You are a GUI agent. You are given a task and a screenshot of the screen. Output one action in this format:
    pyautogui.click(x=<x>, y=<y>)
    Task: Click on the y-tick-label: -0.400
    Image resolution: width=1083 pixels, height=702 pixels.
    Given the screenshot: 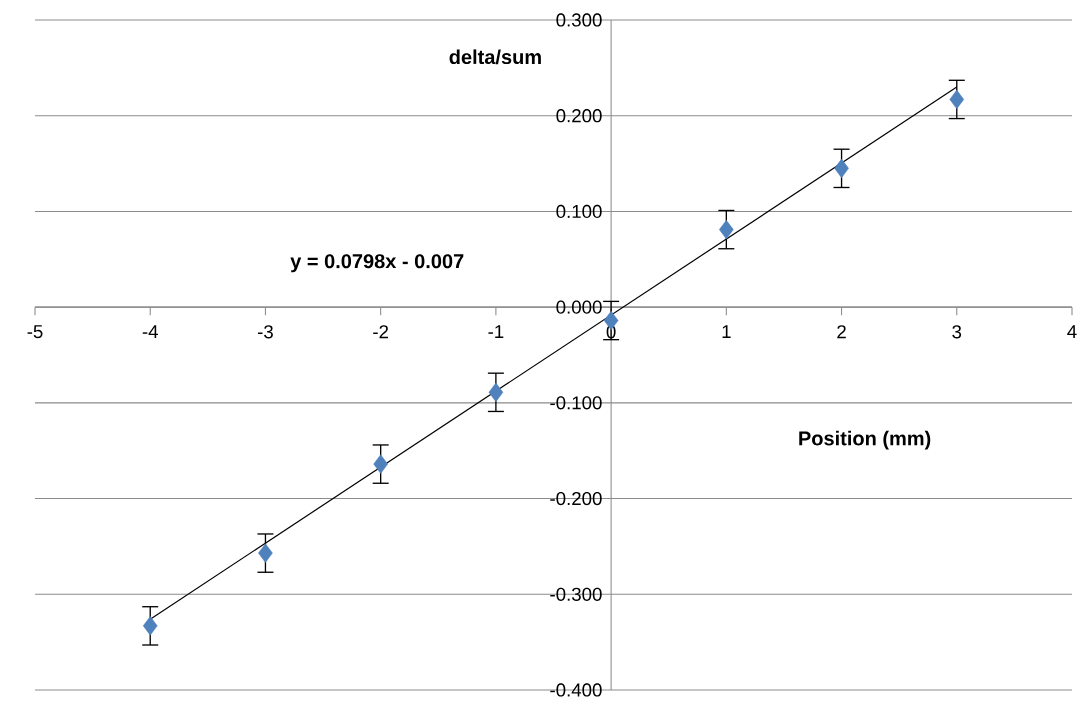 What is the action you would take?
    pyautogui.click(x=576, y=690)
    